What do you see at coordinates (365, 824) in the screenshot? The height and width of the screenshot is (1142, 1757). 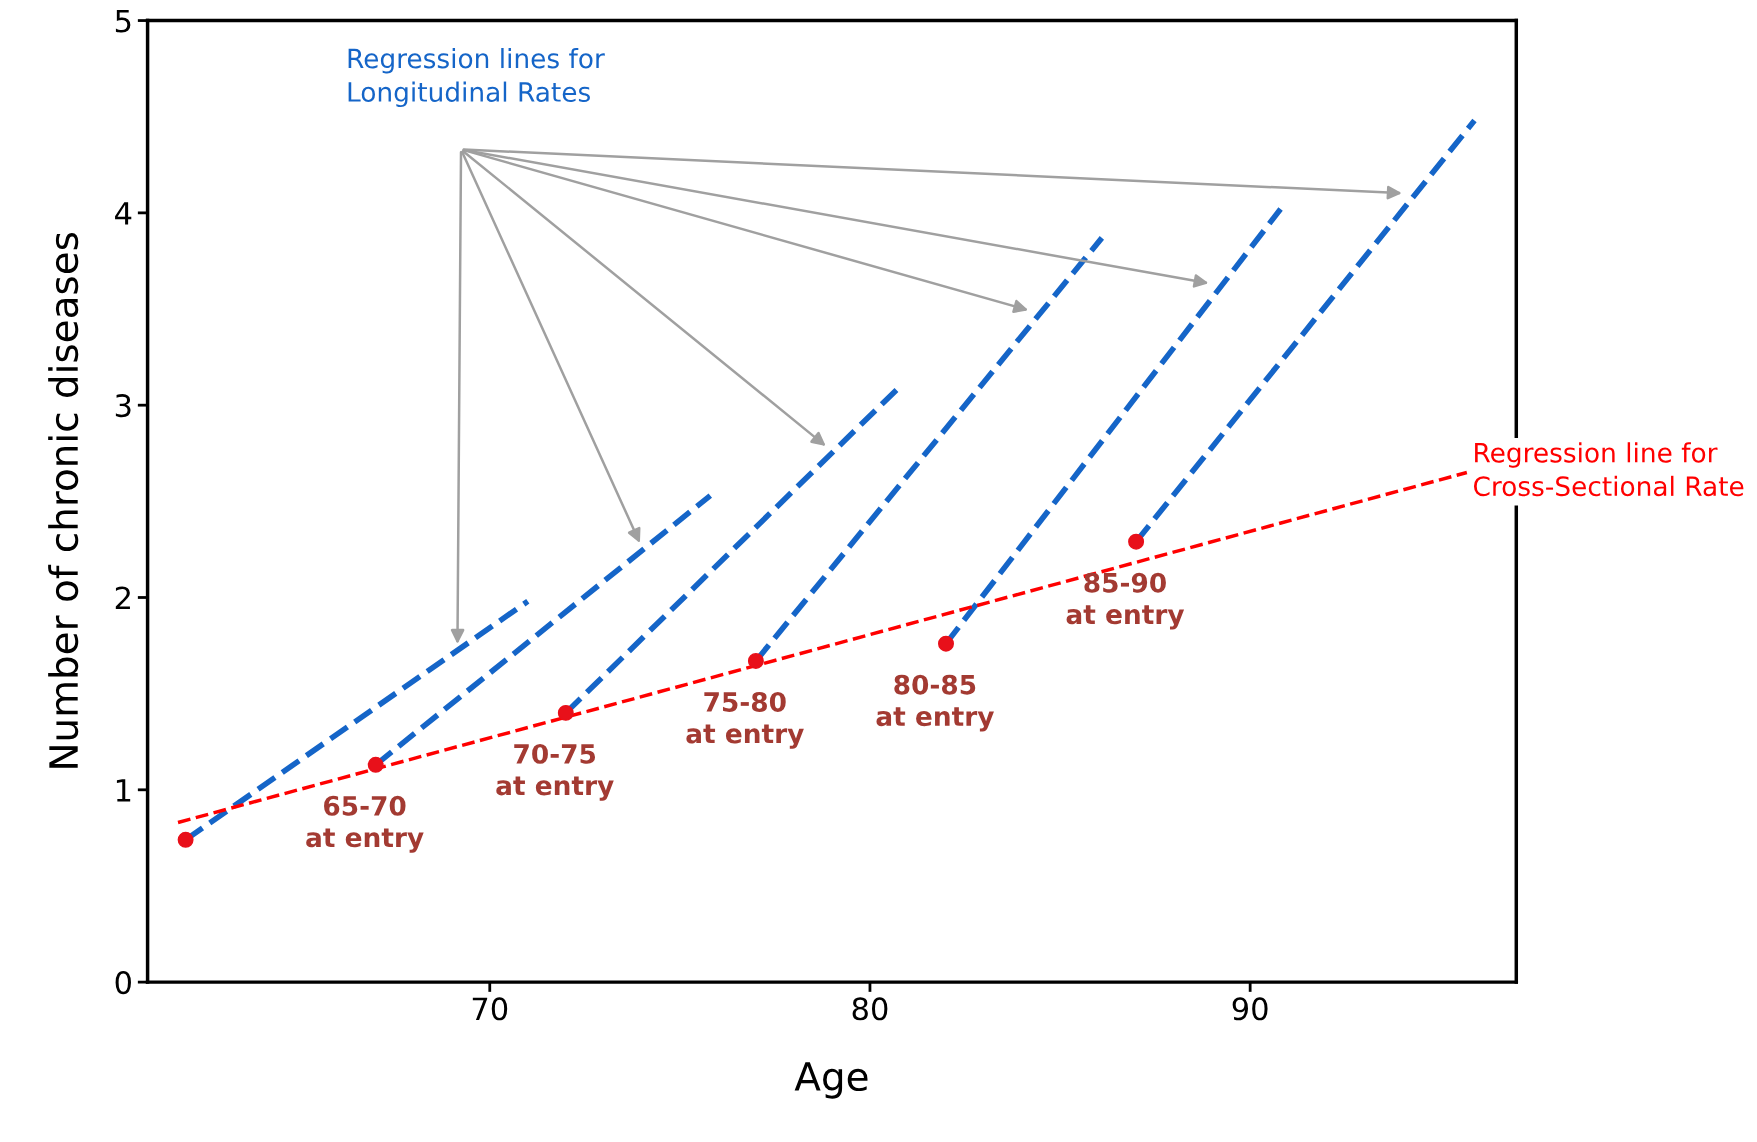 I see `annotation: 65-70 at entry` at bounding box center [365, 824].